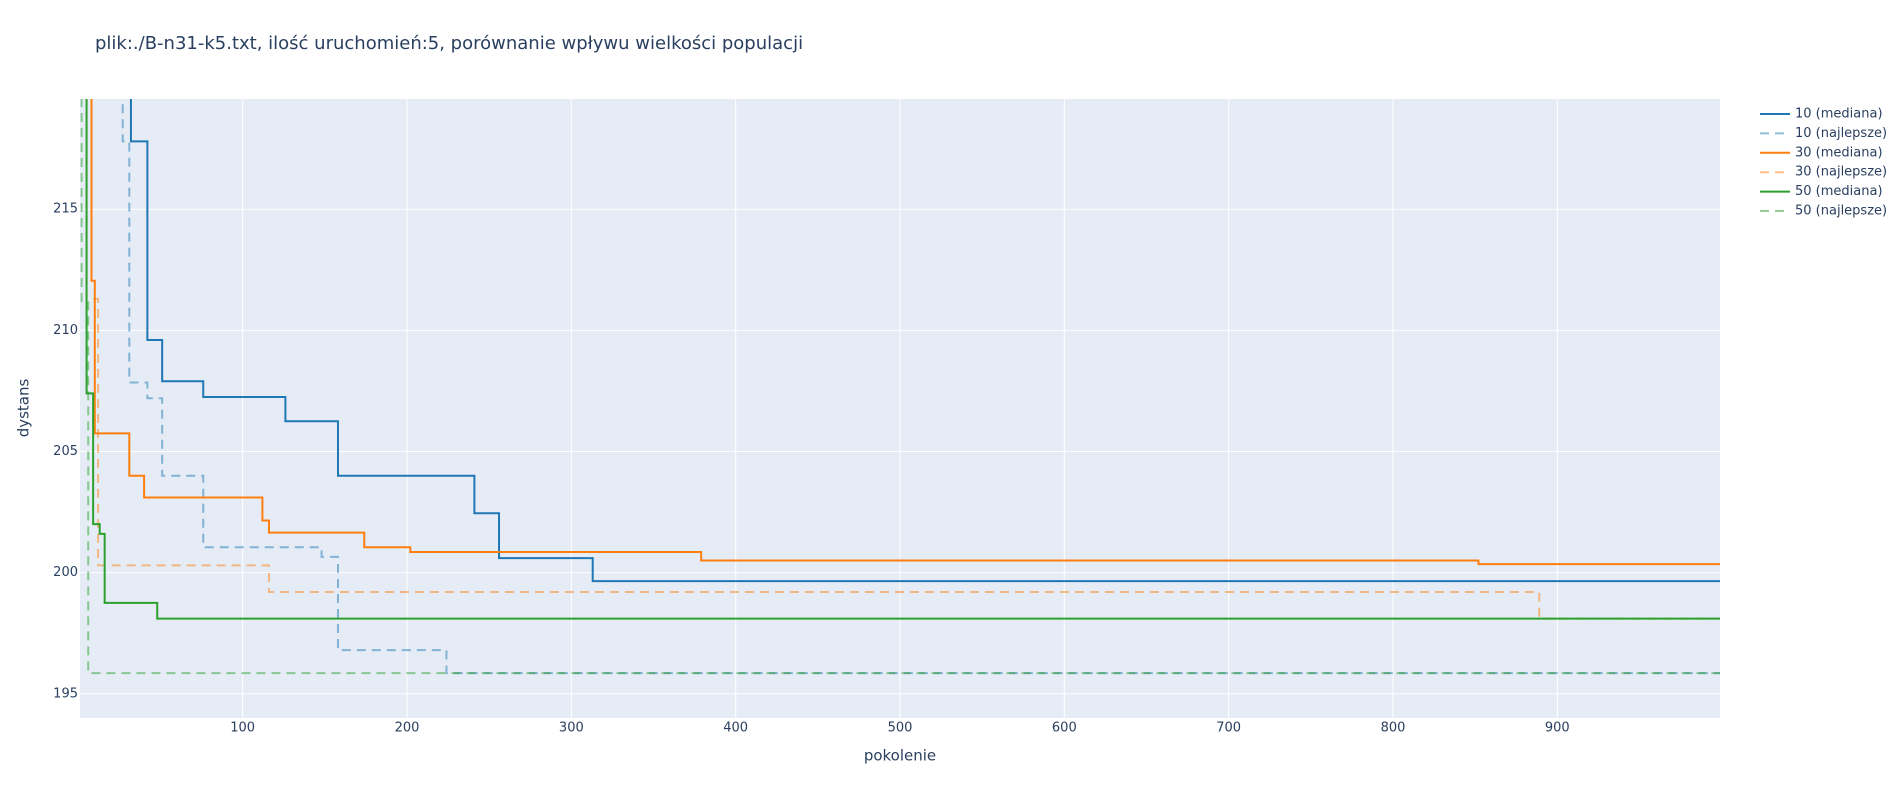  Describe the element at coordinates (65, 572) in the screenshot. I see `y-tick-label: 200` at that location.